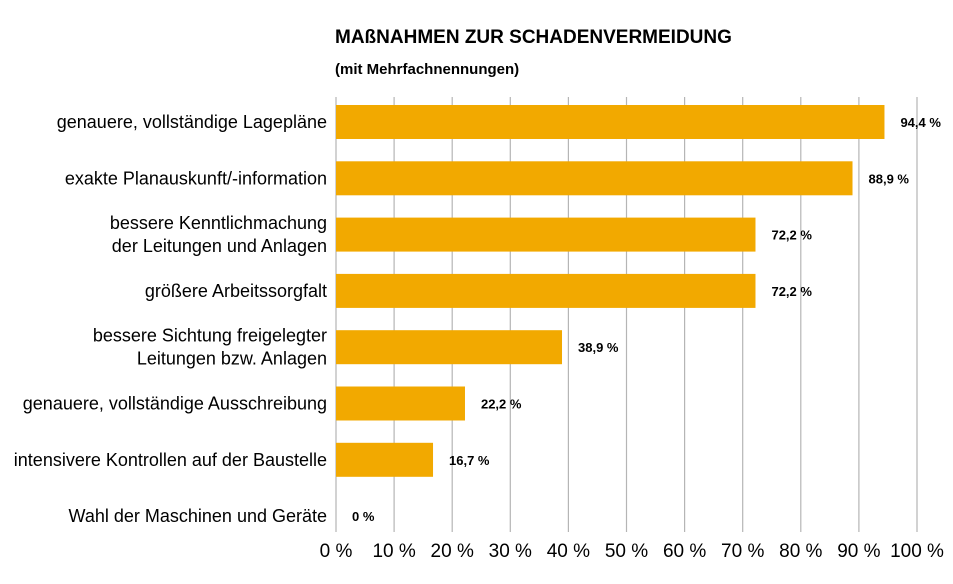  Describe the element at coordinates (684, 551) in the screenshot. I see `x-tick-label: 60 %` at that location.